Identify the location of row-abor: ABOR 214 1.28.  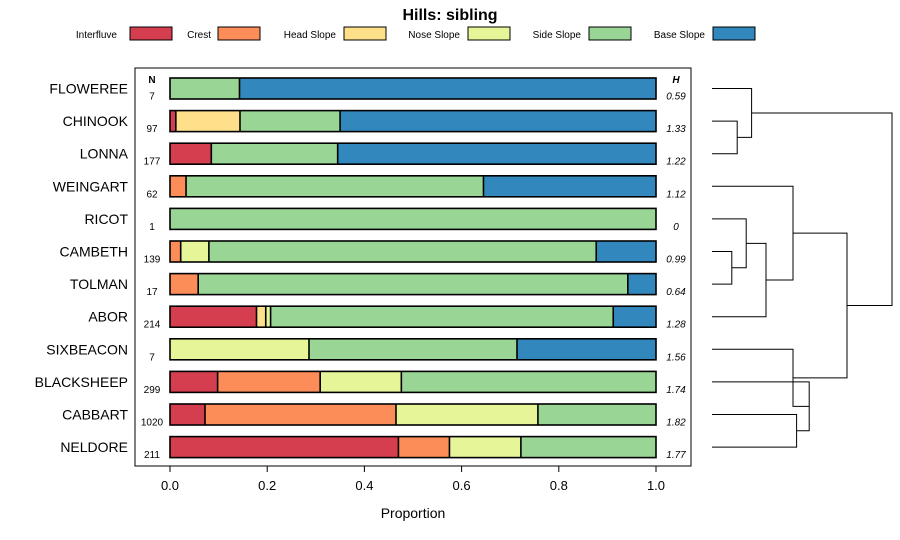
(387, 318).